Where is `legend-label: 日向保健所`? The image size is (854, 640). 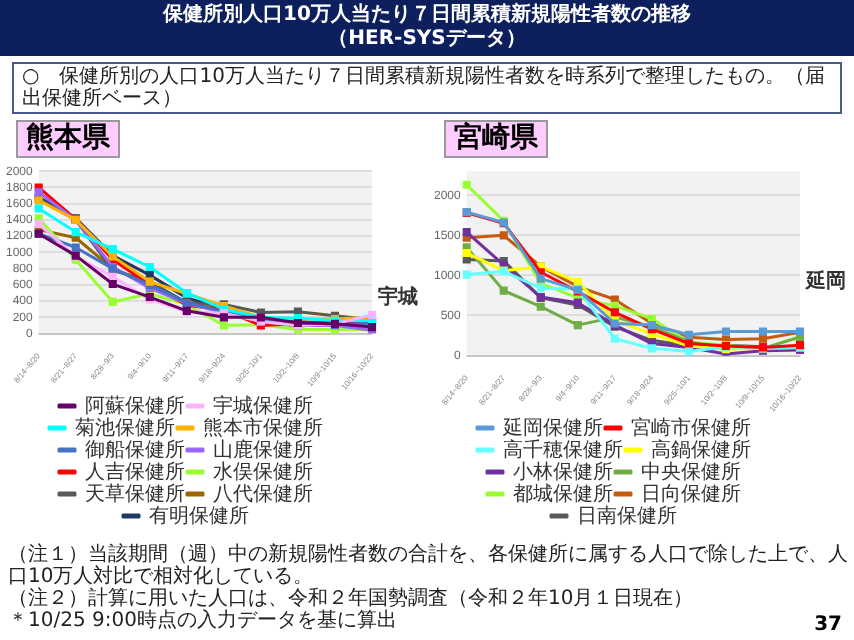
legend-label: 日向保健所 is located at coordinates (691, 493).